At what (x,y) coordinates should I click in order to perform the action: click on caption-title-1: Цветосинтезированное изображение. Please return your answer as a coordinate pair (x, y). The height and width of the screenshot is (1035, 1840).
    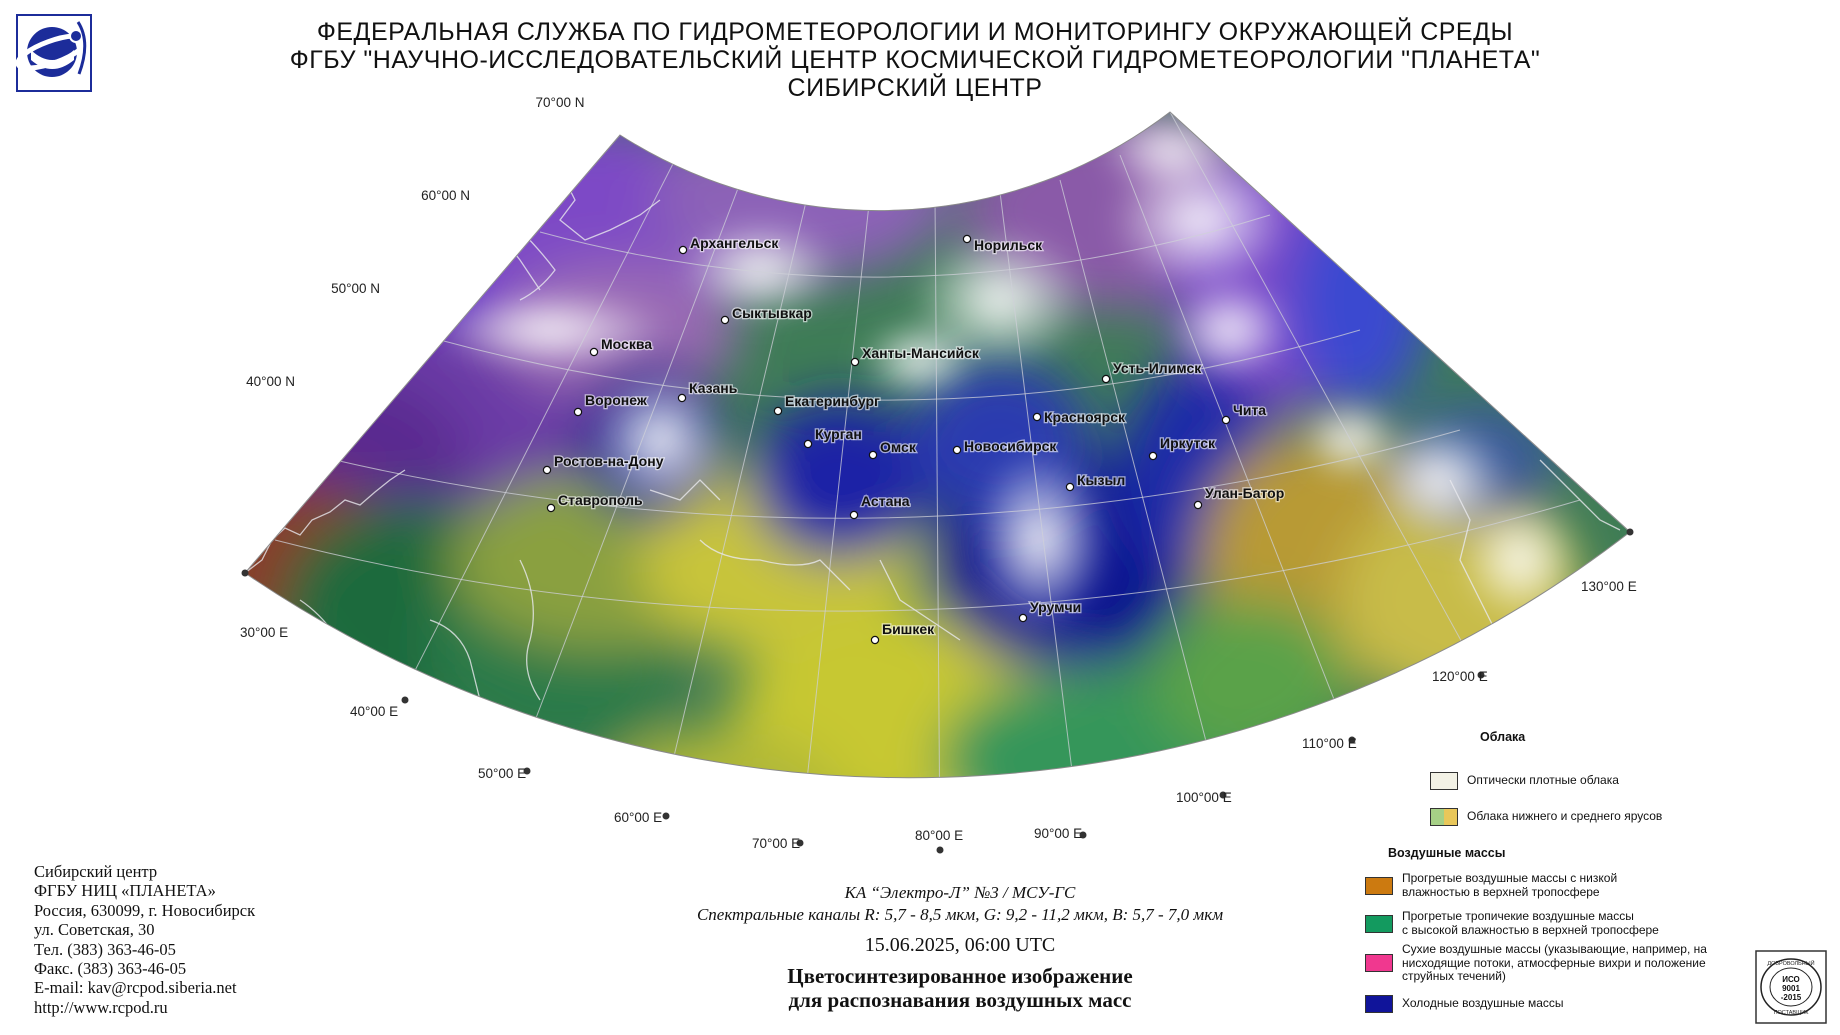
    Looking at the image, I should click on (960, 976).